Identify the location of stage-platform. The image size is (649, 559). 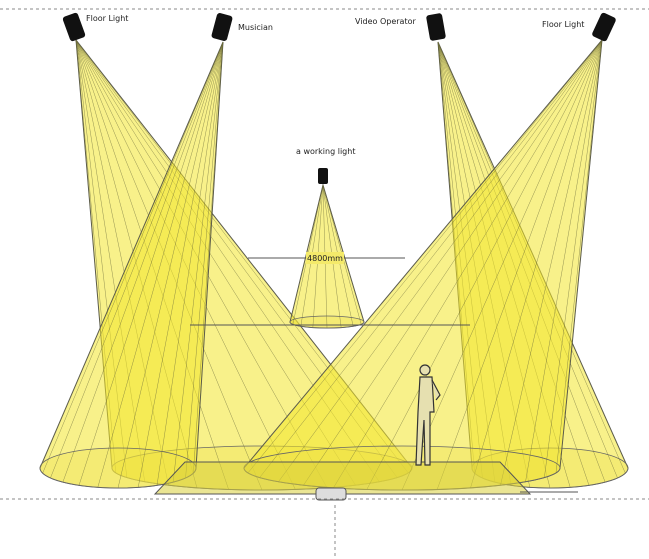
(342, 478).